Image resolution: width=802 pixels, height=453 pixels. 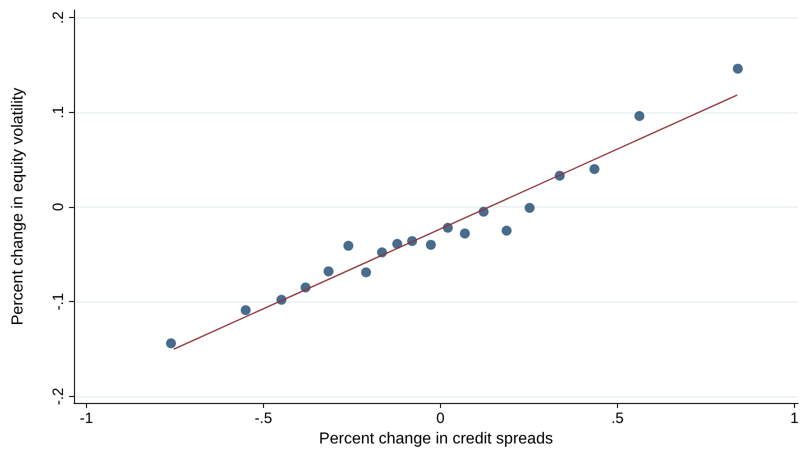 I want to click on x-axis-title: Percent change in credit spreads, so click(x=436, y=439).